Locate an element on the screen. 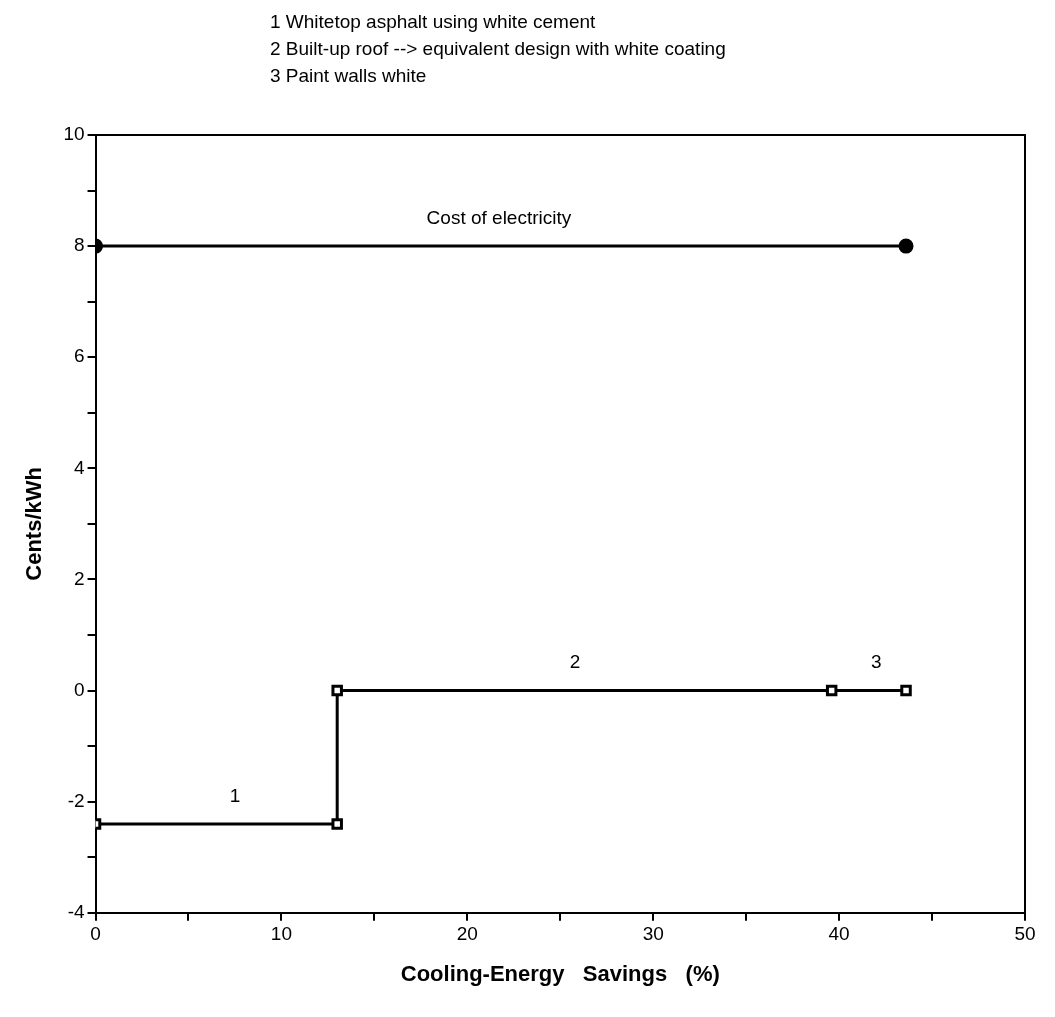  y-tick-label: 2 is located at coordinates (79, 578).